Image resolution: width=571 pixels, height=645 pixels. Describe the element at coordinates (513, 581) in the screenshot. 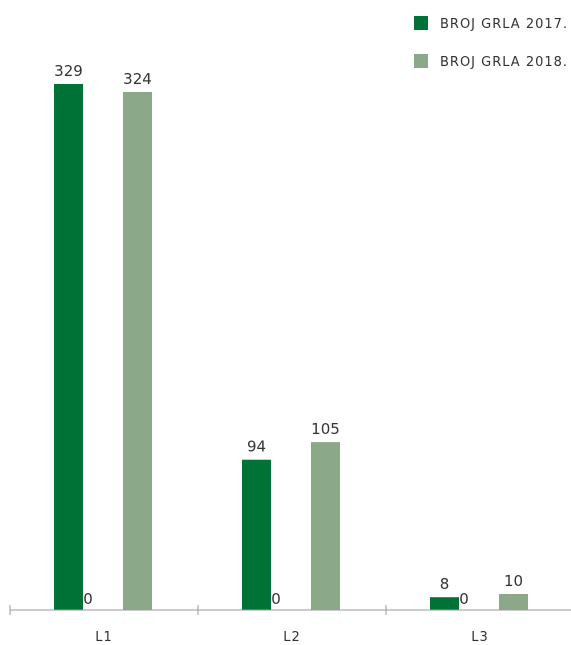

I see `value-label-l3-series-2: 10` at that location.